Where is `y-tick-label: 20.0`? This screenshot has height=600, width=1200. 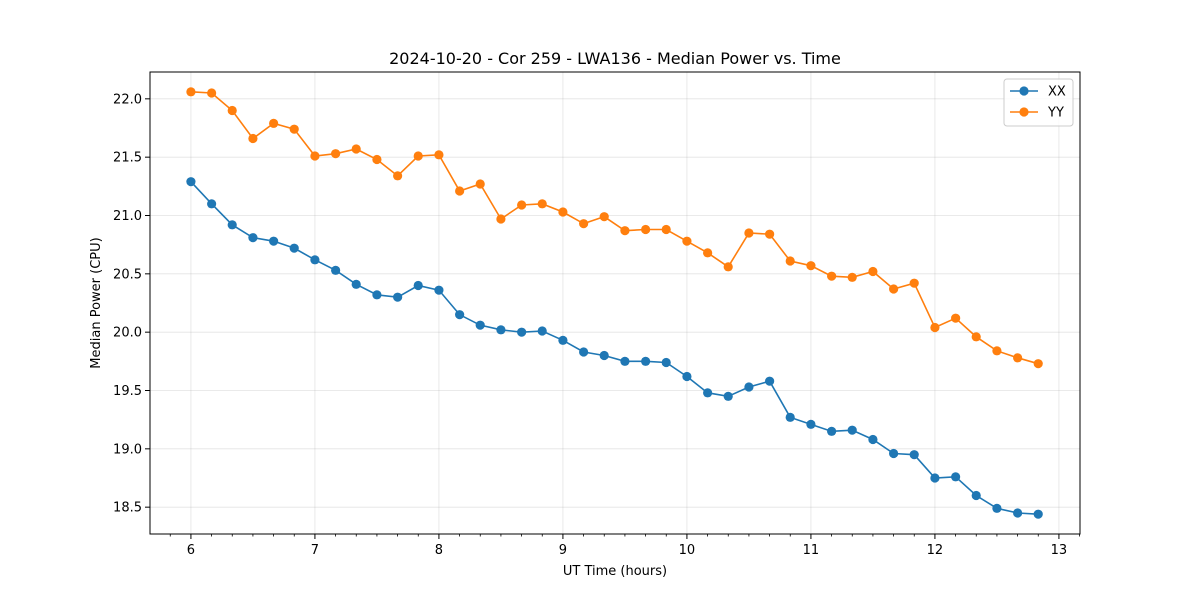
y-tick-label: 20.0 is located at coordinates (127, 333).